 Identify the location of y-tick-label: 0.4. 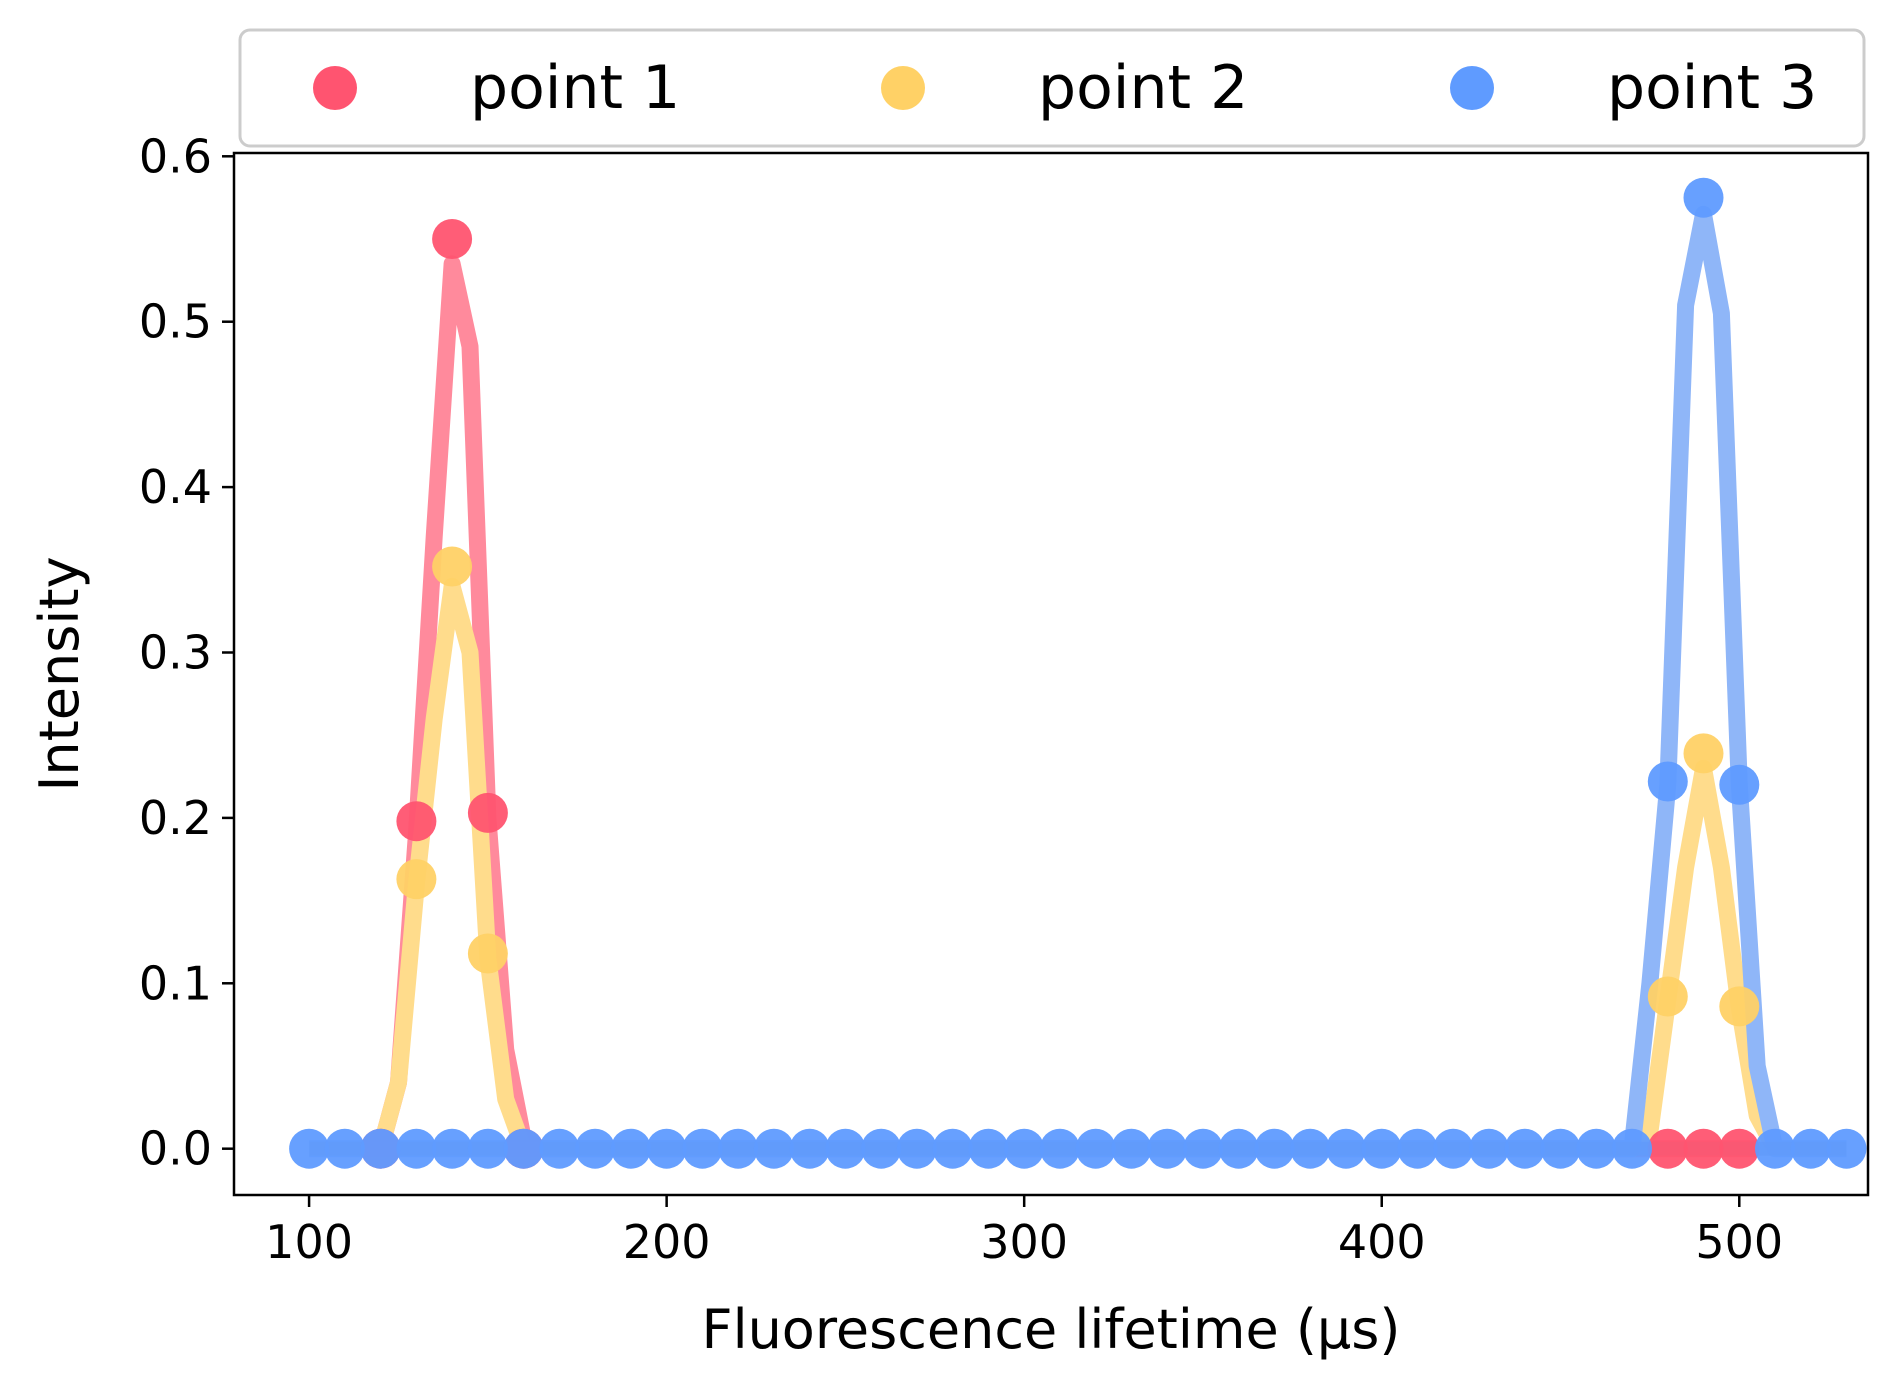
(175, 487).